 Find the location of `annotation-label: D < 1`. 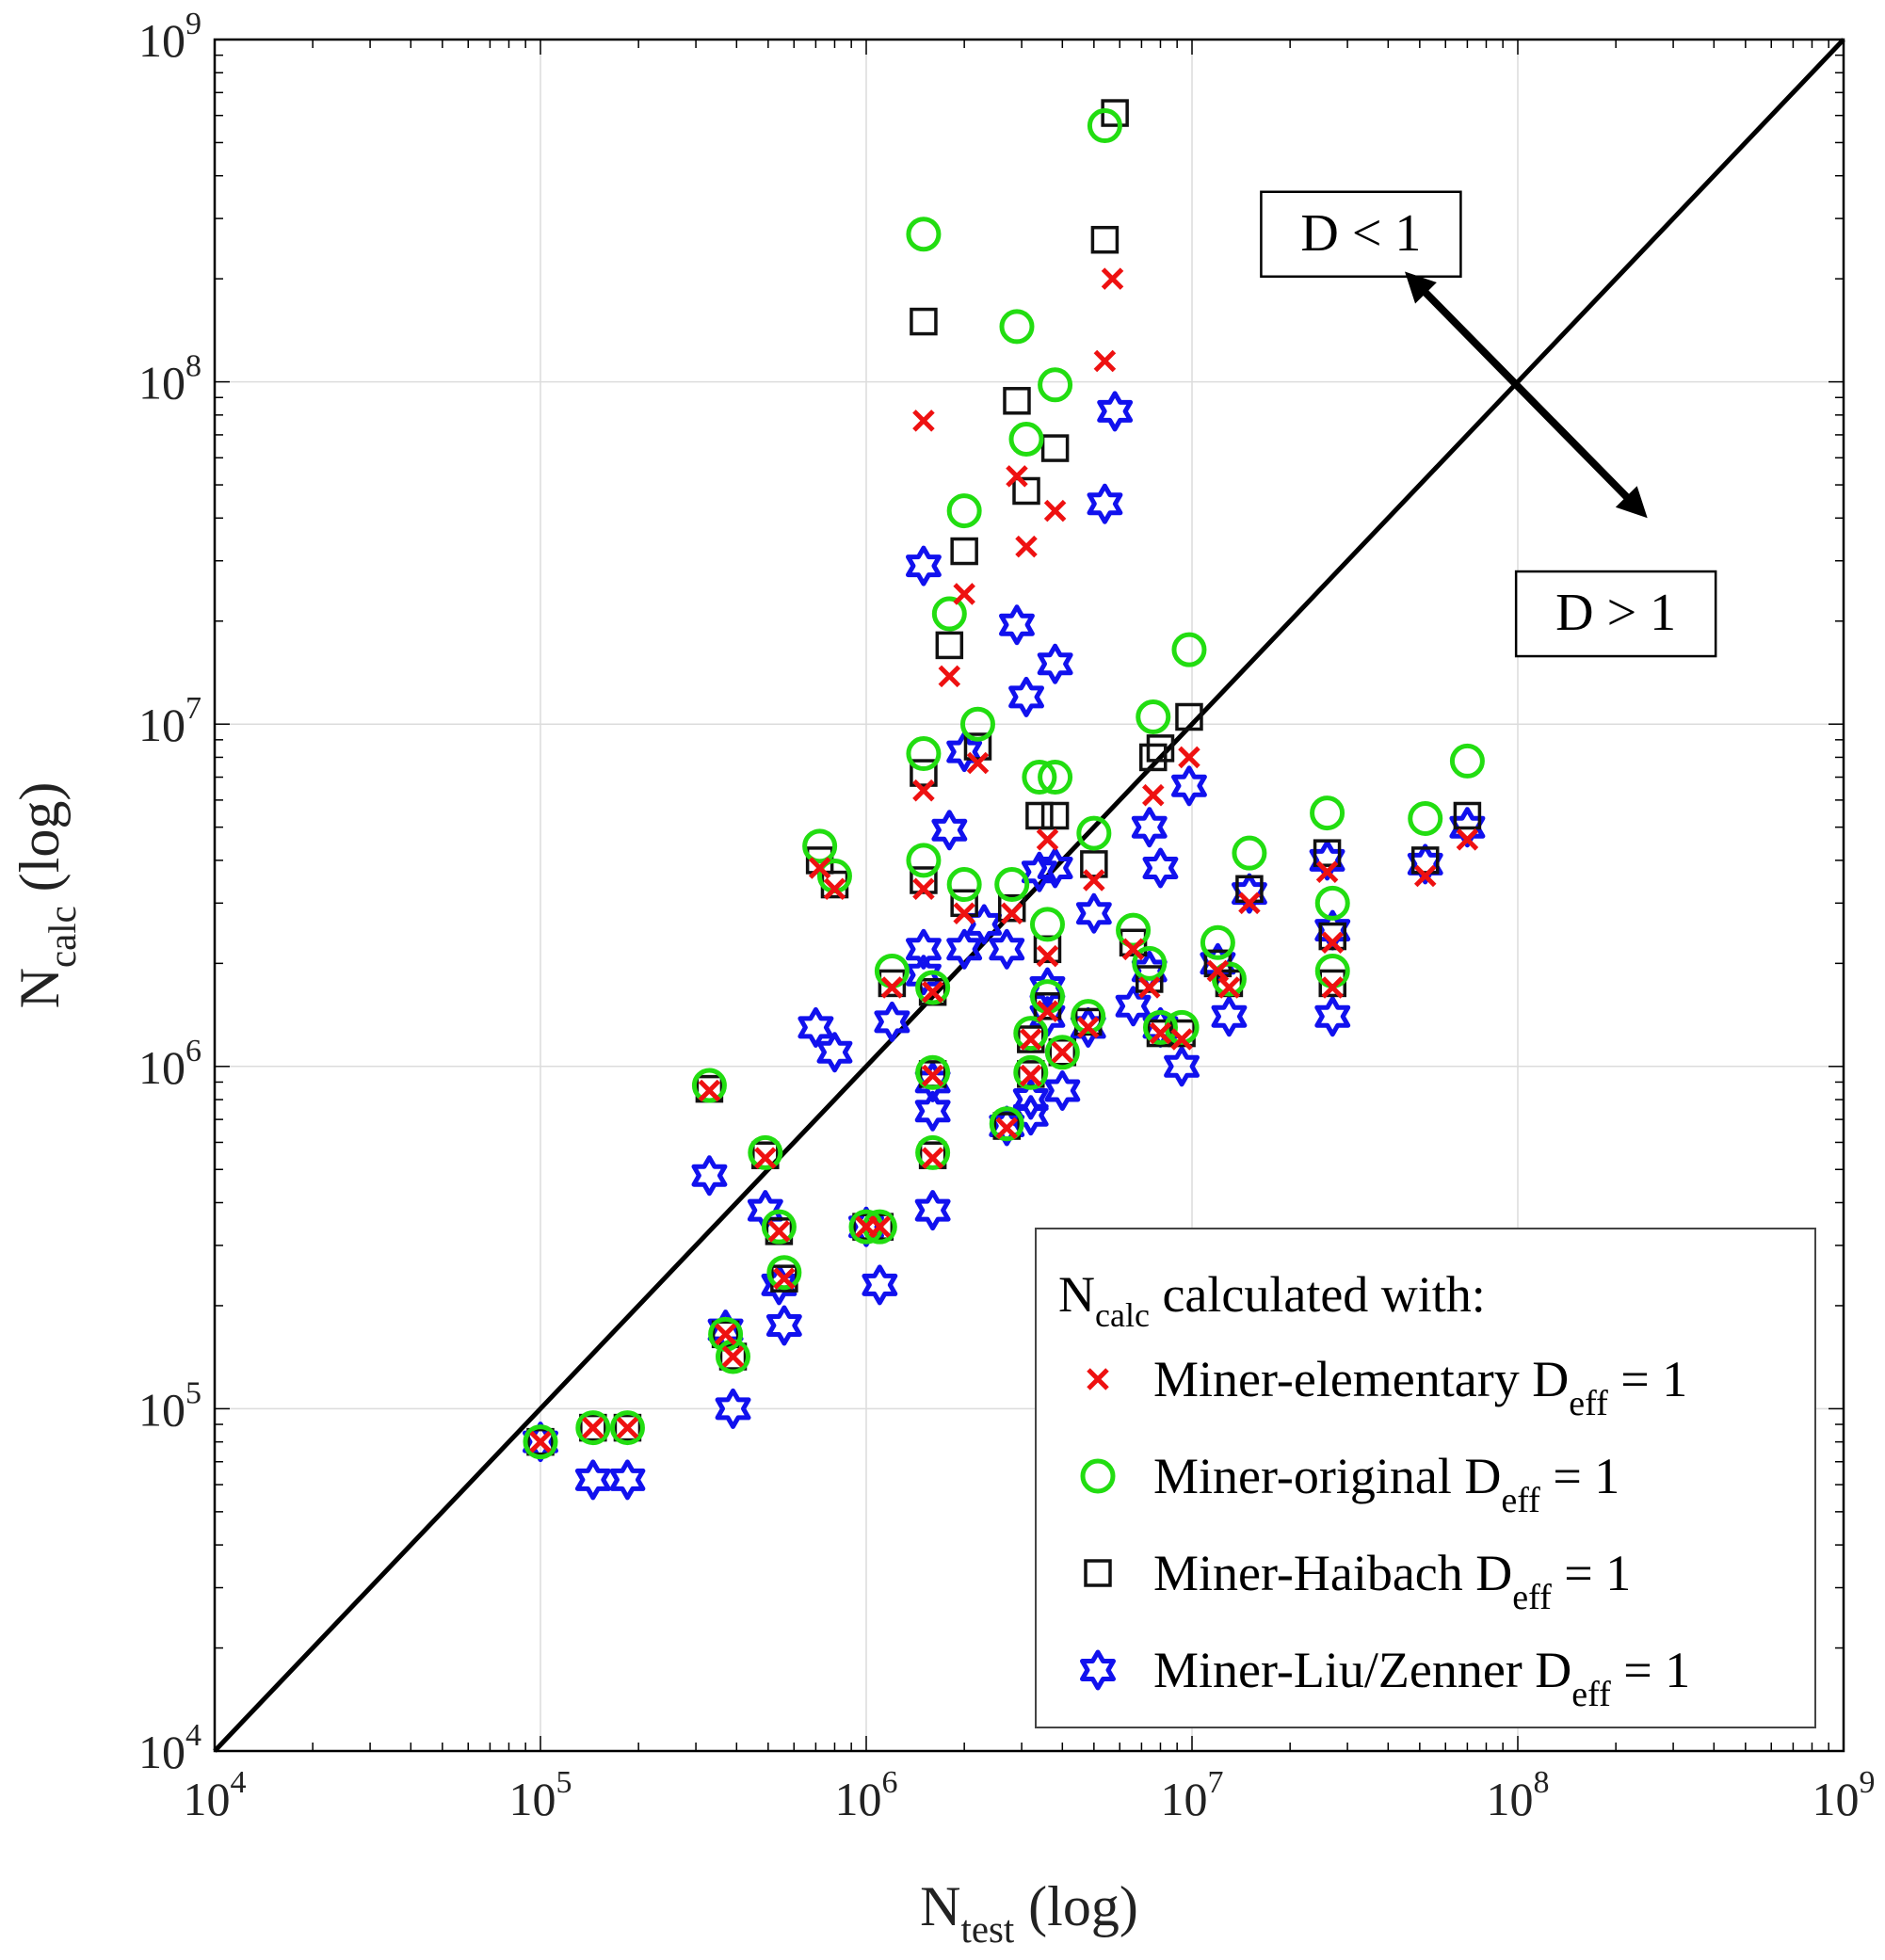

annotation-label: D < 1 is located at coordinates (1360, 233).